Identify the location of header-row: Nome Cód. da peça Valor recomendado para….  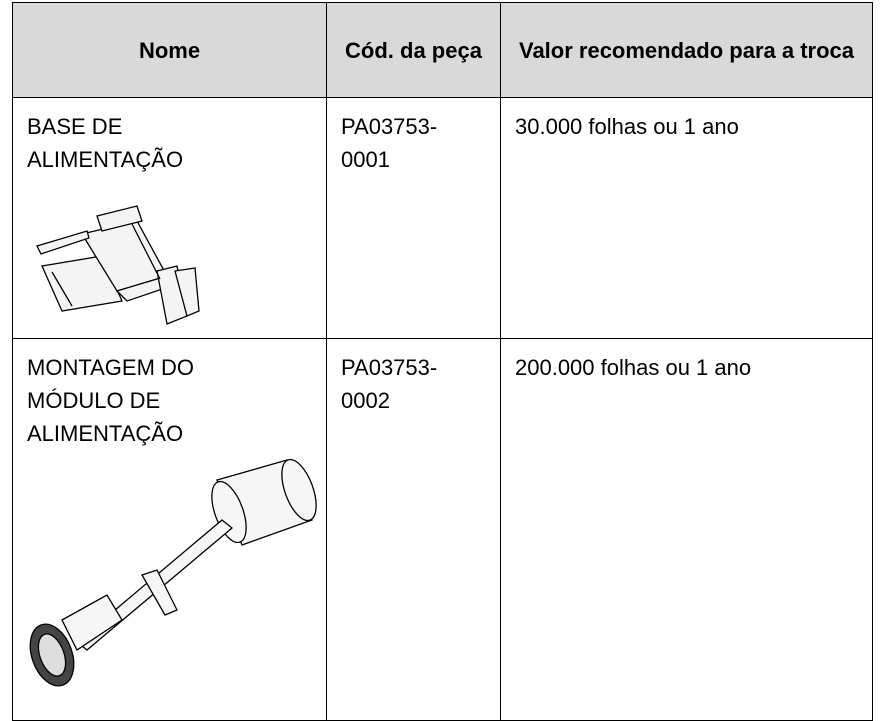
(442, 50).